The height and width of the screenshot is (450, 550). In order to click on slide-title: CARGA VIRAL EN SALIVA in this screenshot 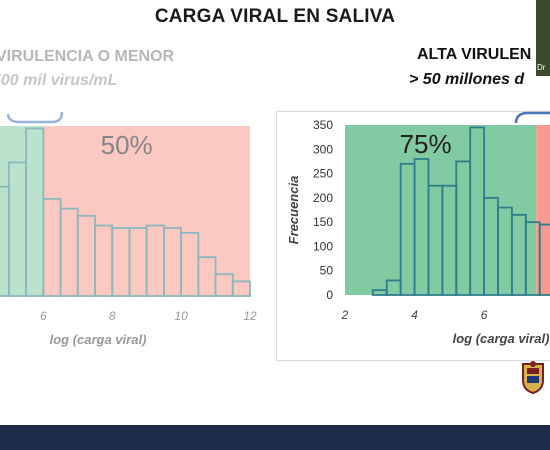, I will do `click(275, 16)`.